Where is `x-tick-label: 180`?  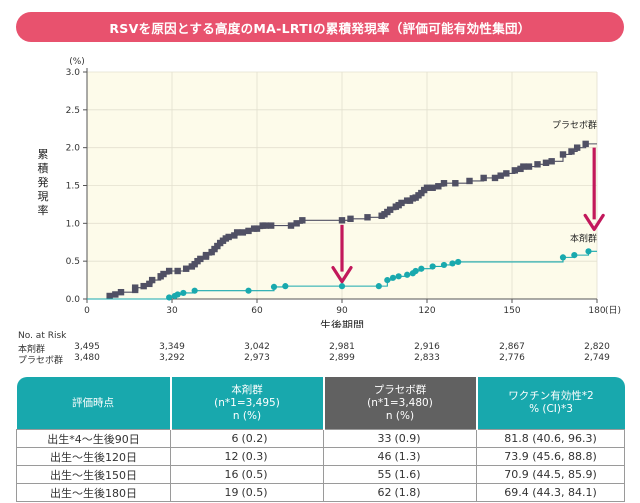
x-tick-label: 180 is located at coordinates (596, 311).